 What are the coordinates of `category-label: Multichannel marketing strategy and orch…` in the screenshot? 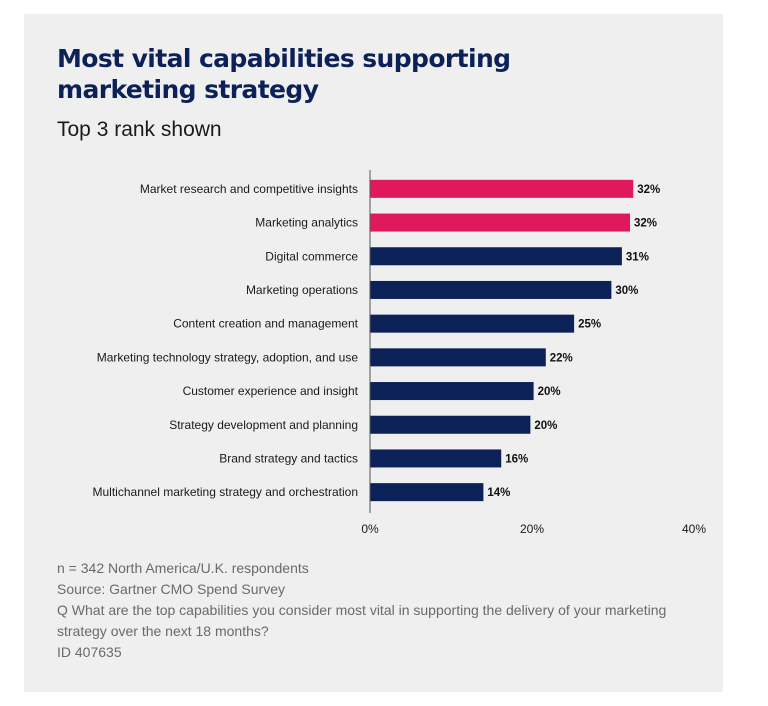 It's located at (225, 492).